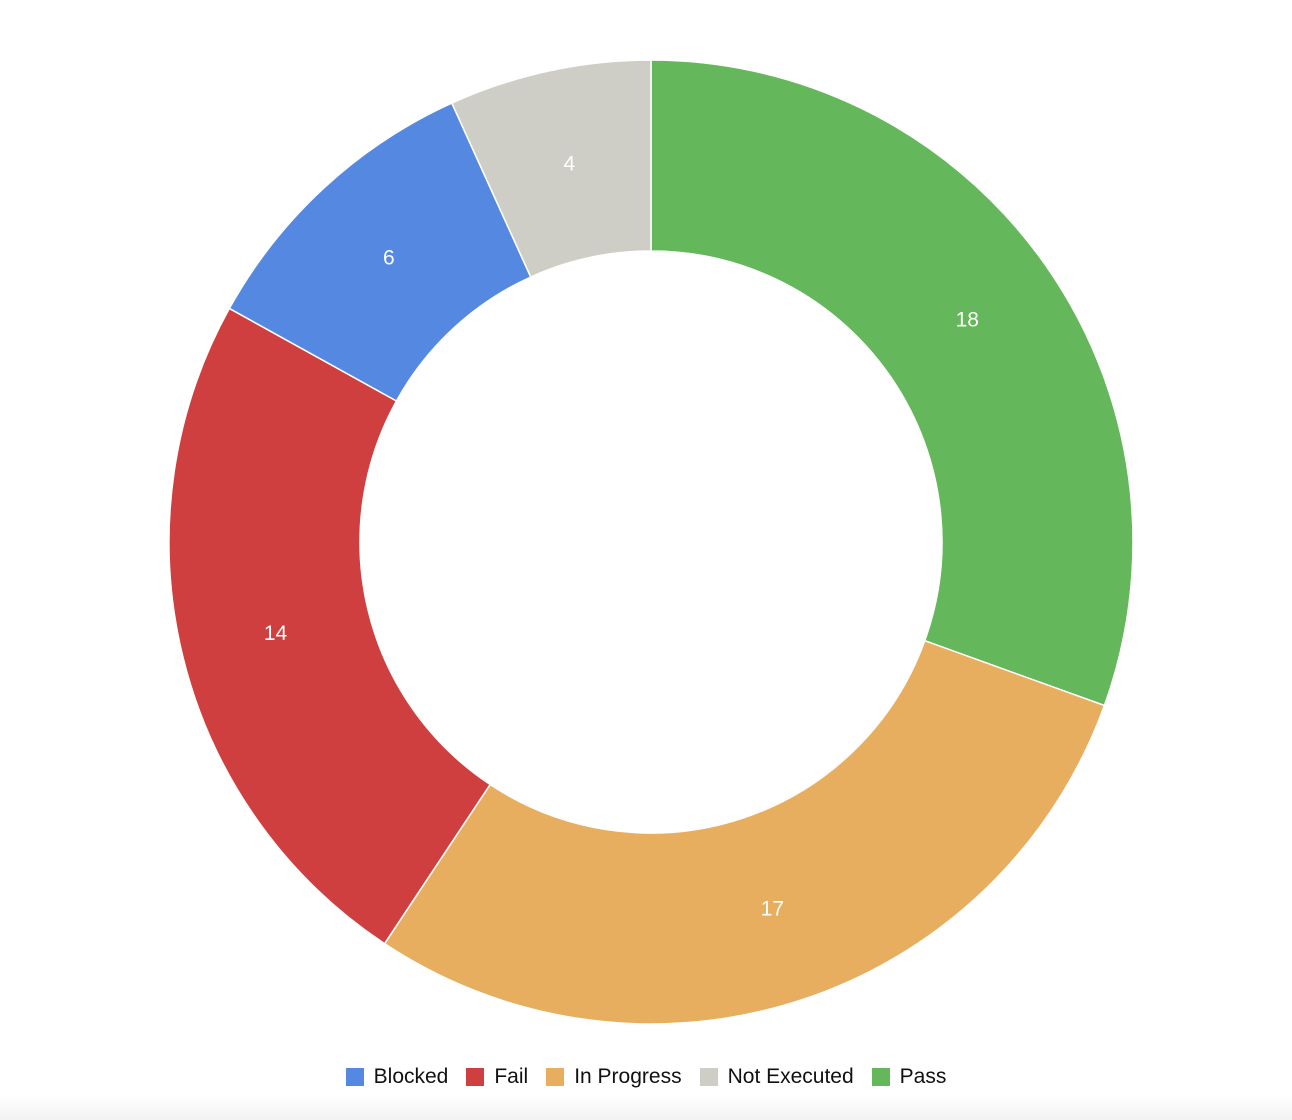 This screenshot has height=1120, width=1292. Describe the element at coordinates (880, 1077) in the screenshot. I see `legend-swatch-pass` at that location.